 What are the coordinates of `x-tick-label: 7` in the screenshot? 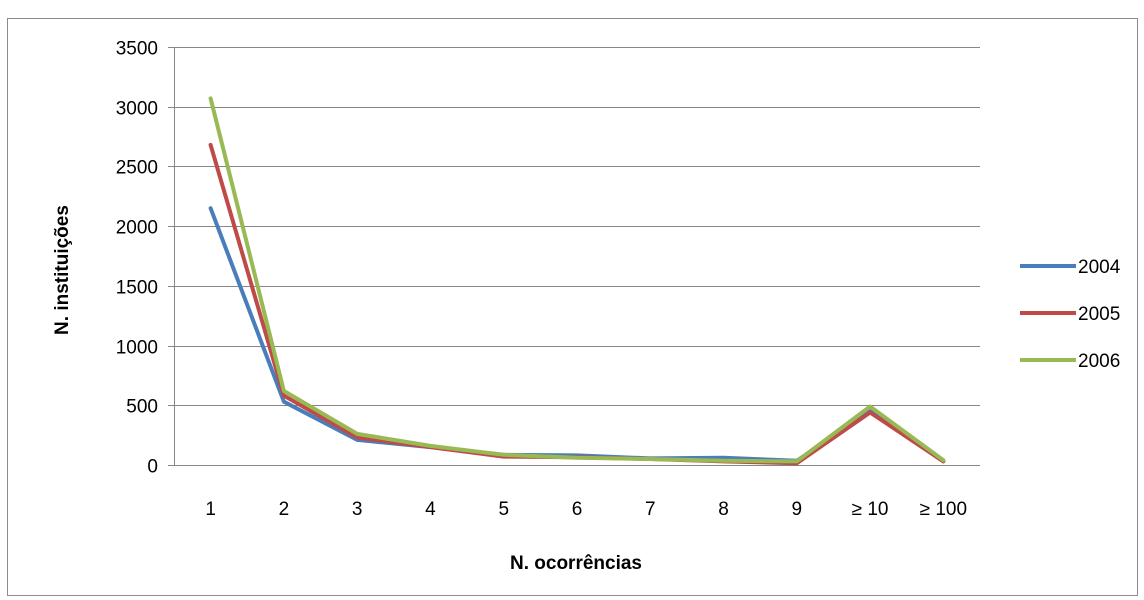 It's located at (650, 509).